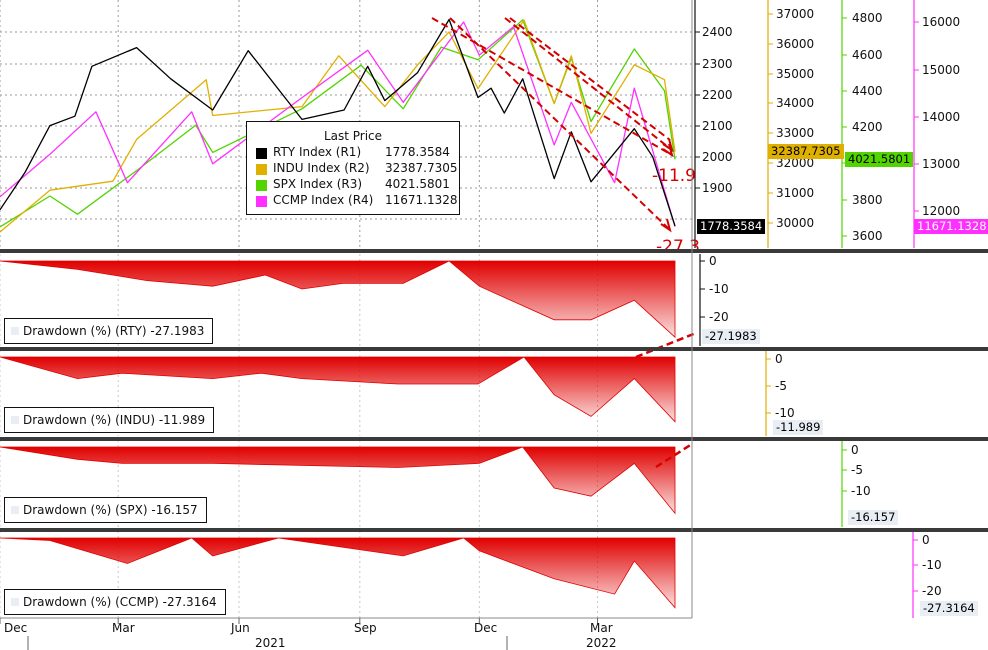 This screenshot has width=988, height=650. I want to click on last-tag-ccmp: 11671.1328, so click(951, 226).